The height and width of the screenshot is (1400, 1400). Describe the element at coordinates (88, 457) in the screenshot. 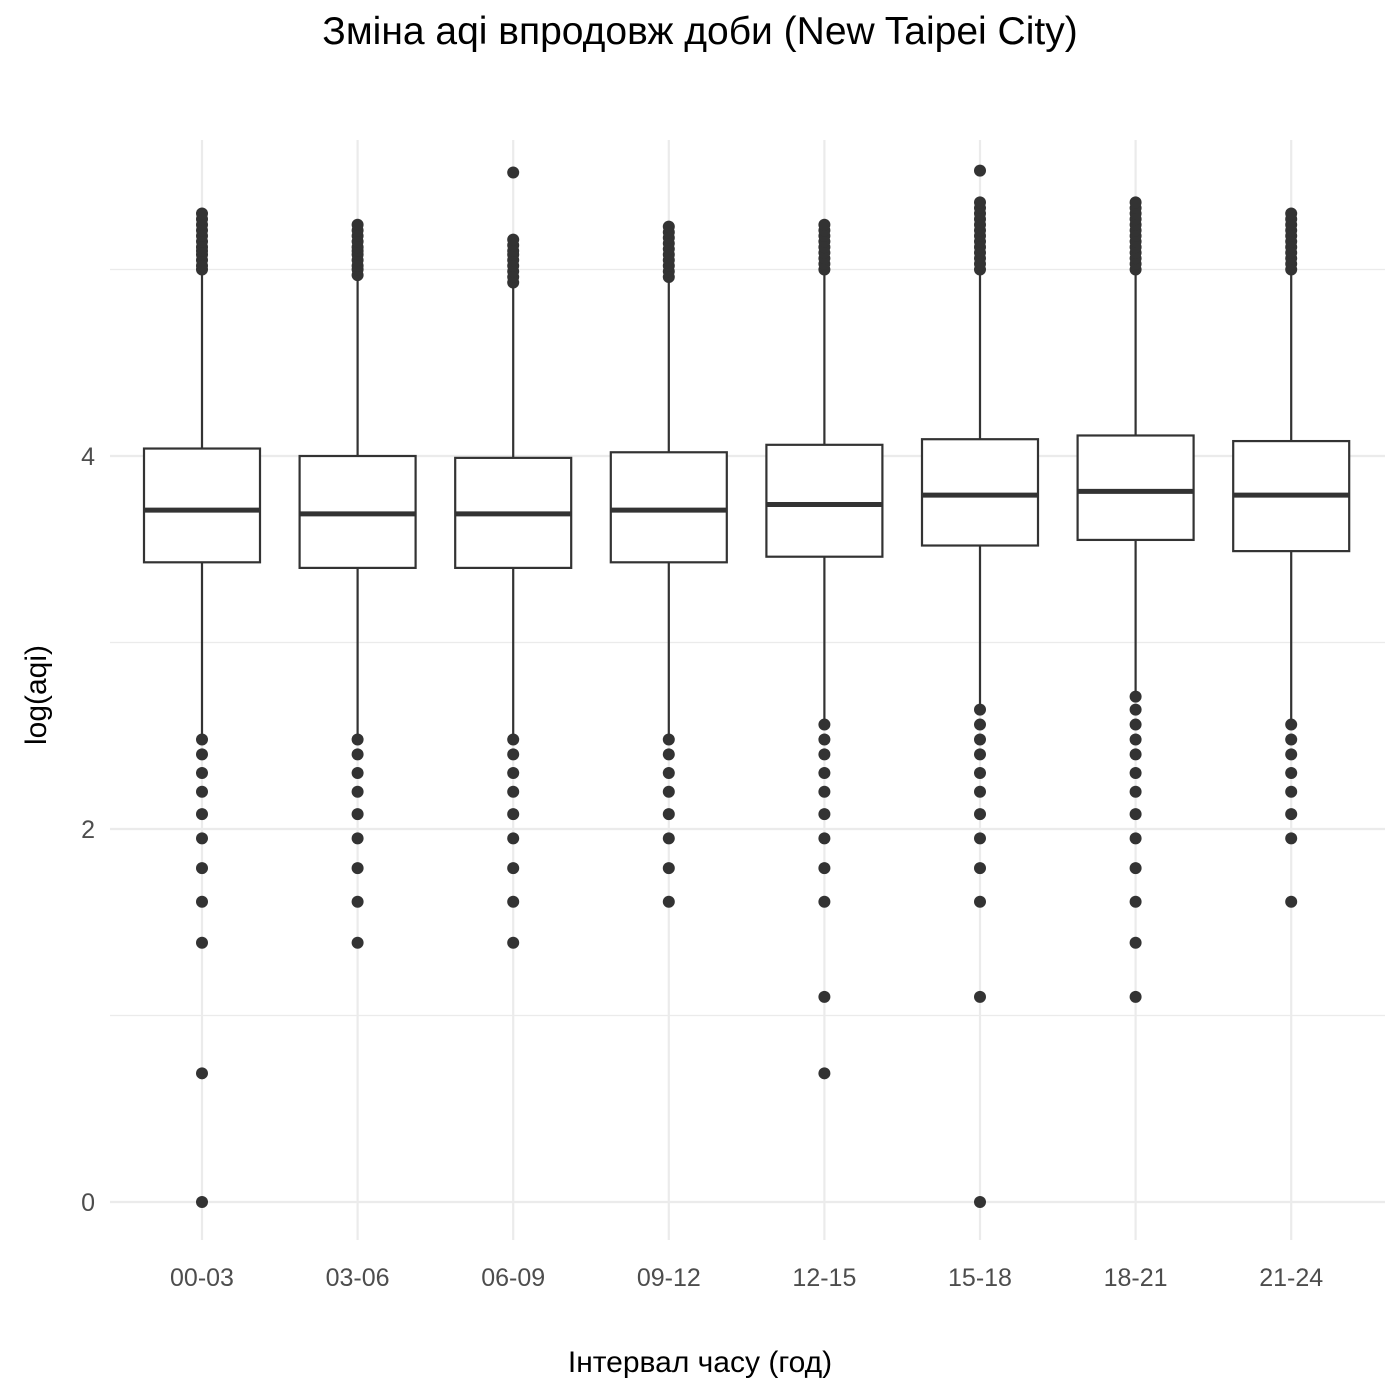

I see `y-tick-label: 4` at that location.